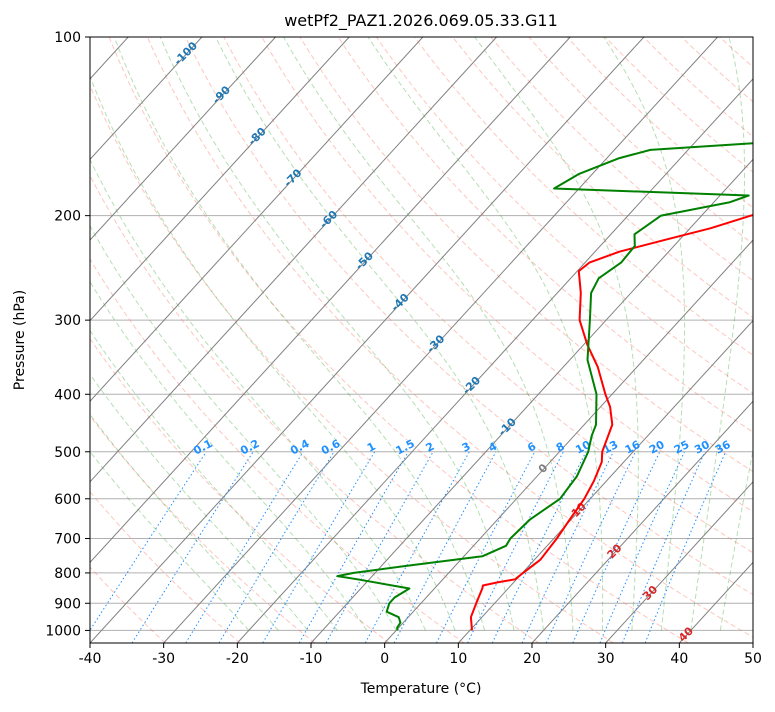 This screenshot has width=775, height=712. I want to click on x-tick-label: -30, so click(163, 659).